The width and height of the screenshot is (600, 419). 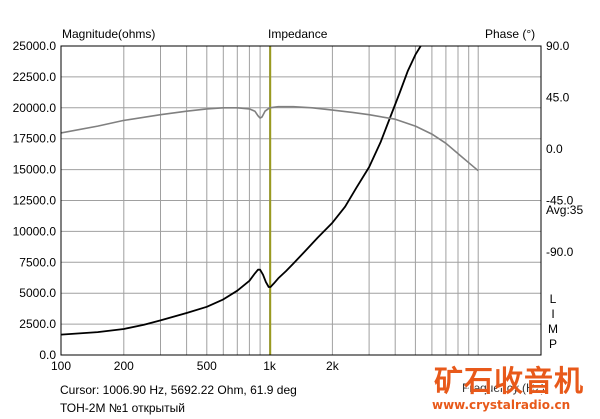 I want to click on y-left-tick-label: 0.0, so click(x=47, y=355).